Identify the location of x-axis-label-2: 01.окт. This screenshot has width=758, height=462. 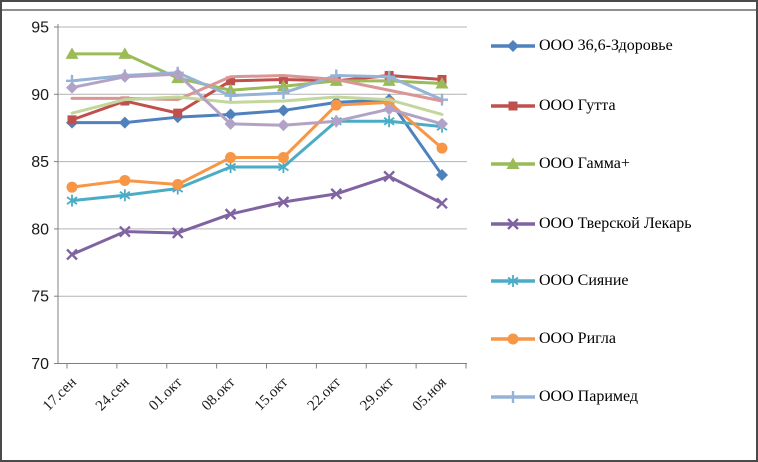
(166, 394).